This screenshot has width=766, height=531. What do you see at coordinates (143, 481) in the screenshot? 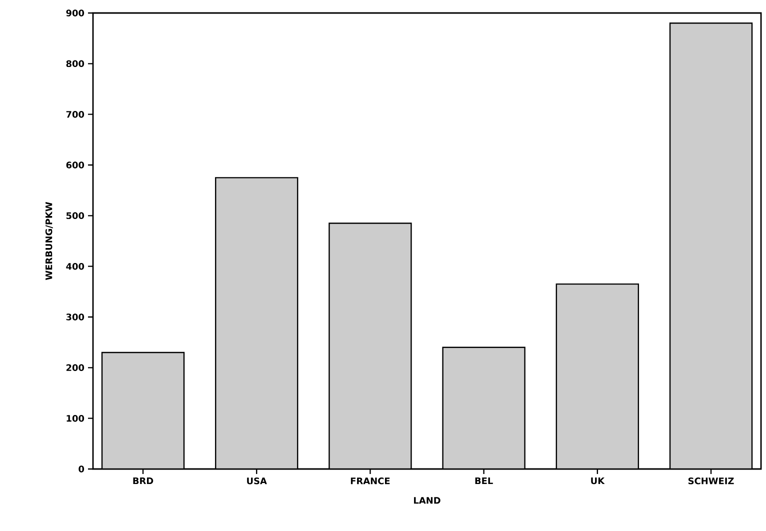
I see `x-tick-label: BRD` at bounding box center [143, 481].